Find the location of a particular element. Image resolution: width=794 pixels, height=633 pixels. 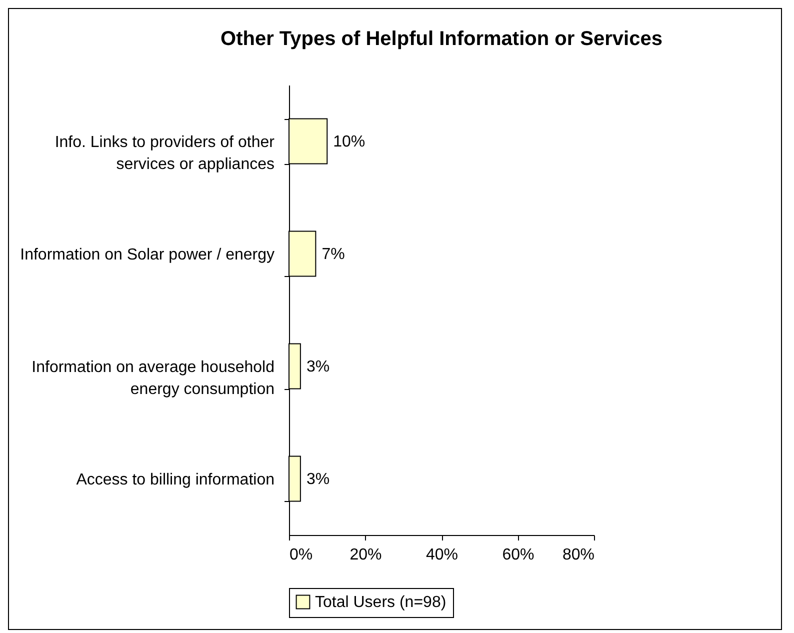

x-tick-label: 20% is located at coordinates (366, 555).